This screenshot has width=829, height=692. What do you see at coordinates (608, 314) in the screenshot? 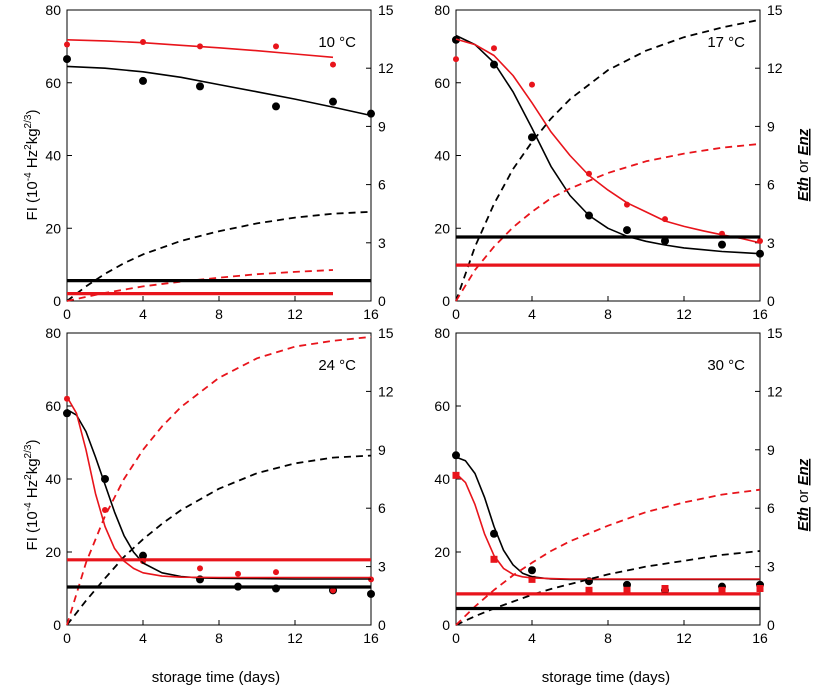
I see `x-tick-label: 8` at bounding box center [608, 314].